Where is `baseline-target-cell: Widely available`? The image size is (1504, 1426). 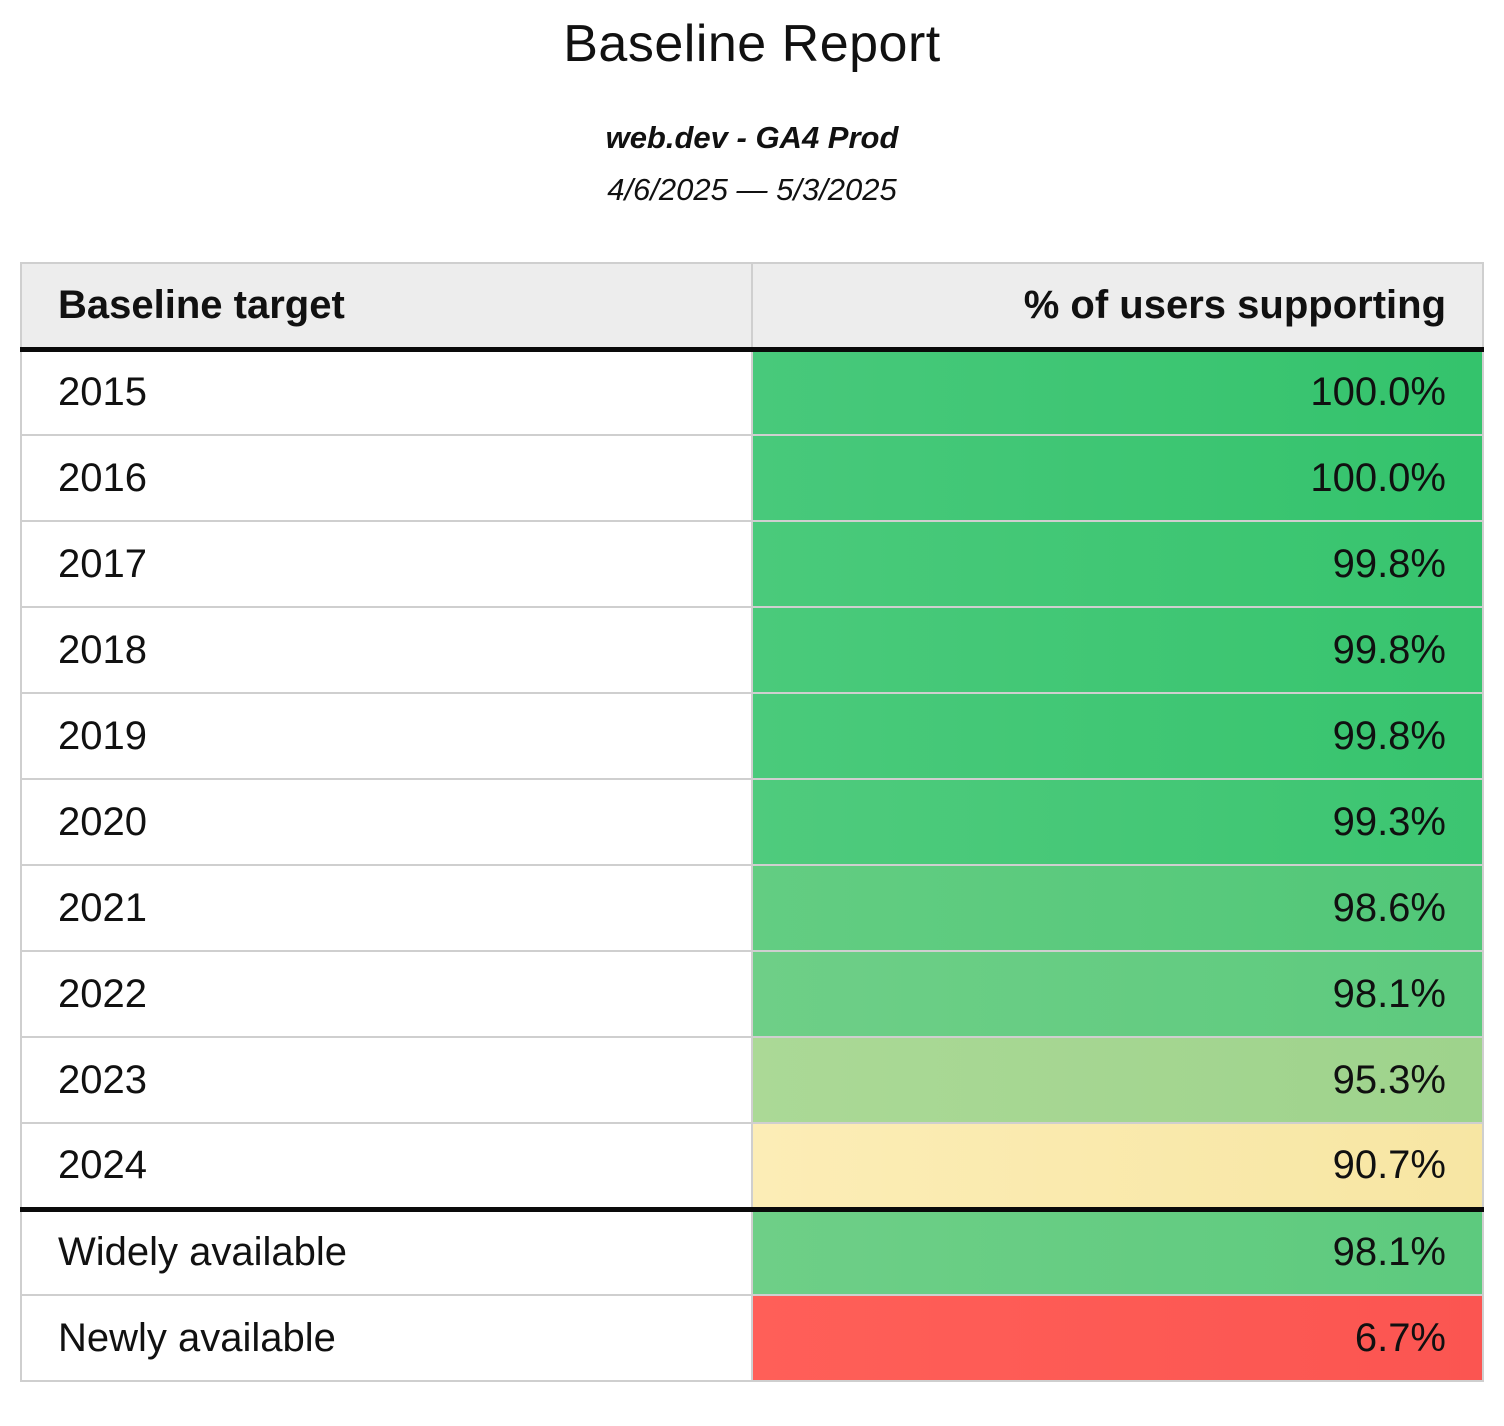
baseline-target-cell: Widely available is located at coordinates (386, 1251).